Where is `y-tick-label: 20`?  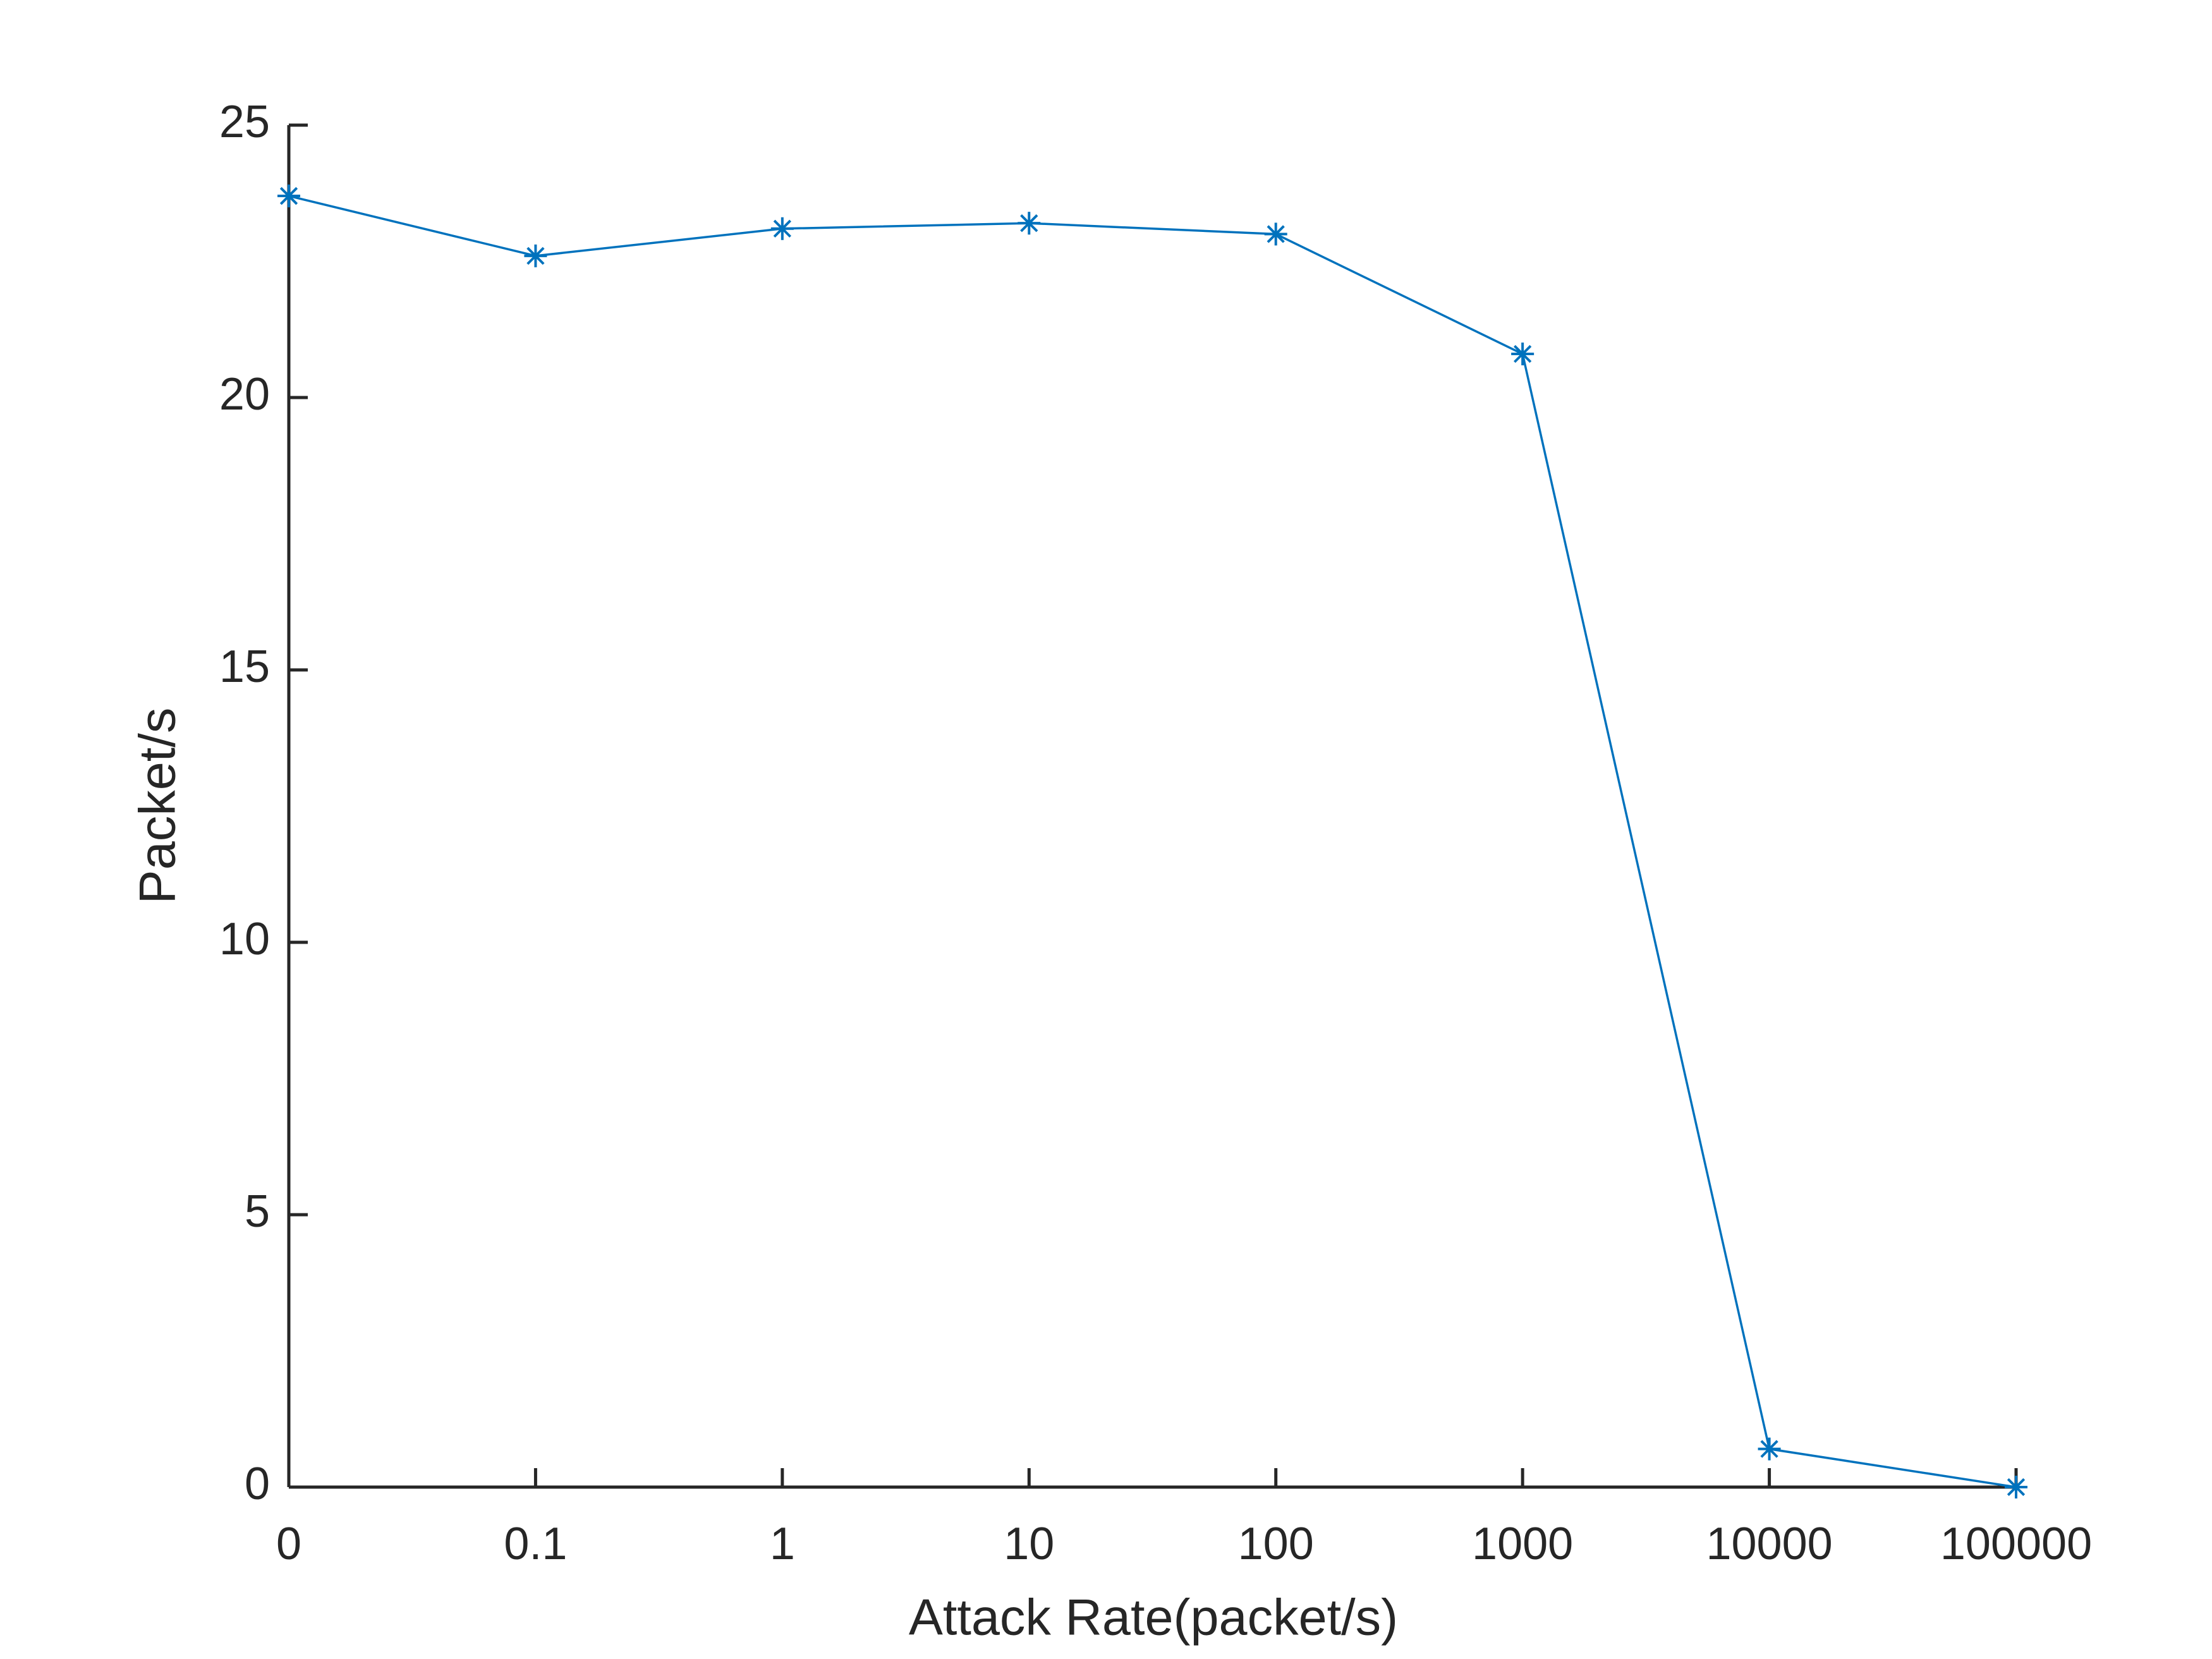 y-tick-label: 20 is located at coordinates (244, 394).